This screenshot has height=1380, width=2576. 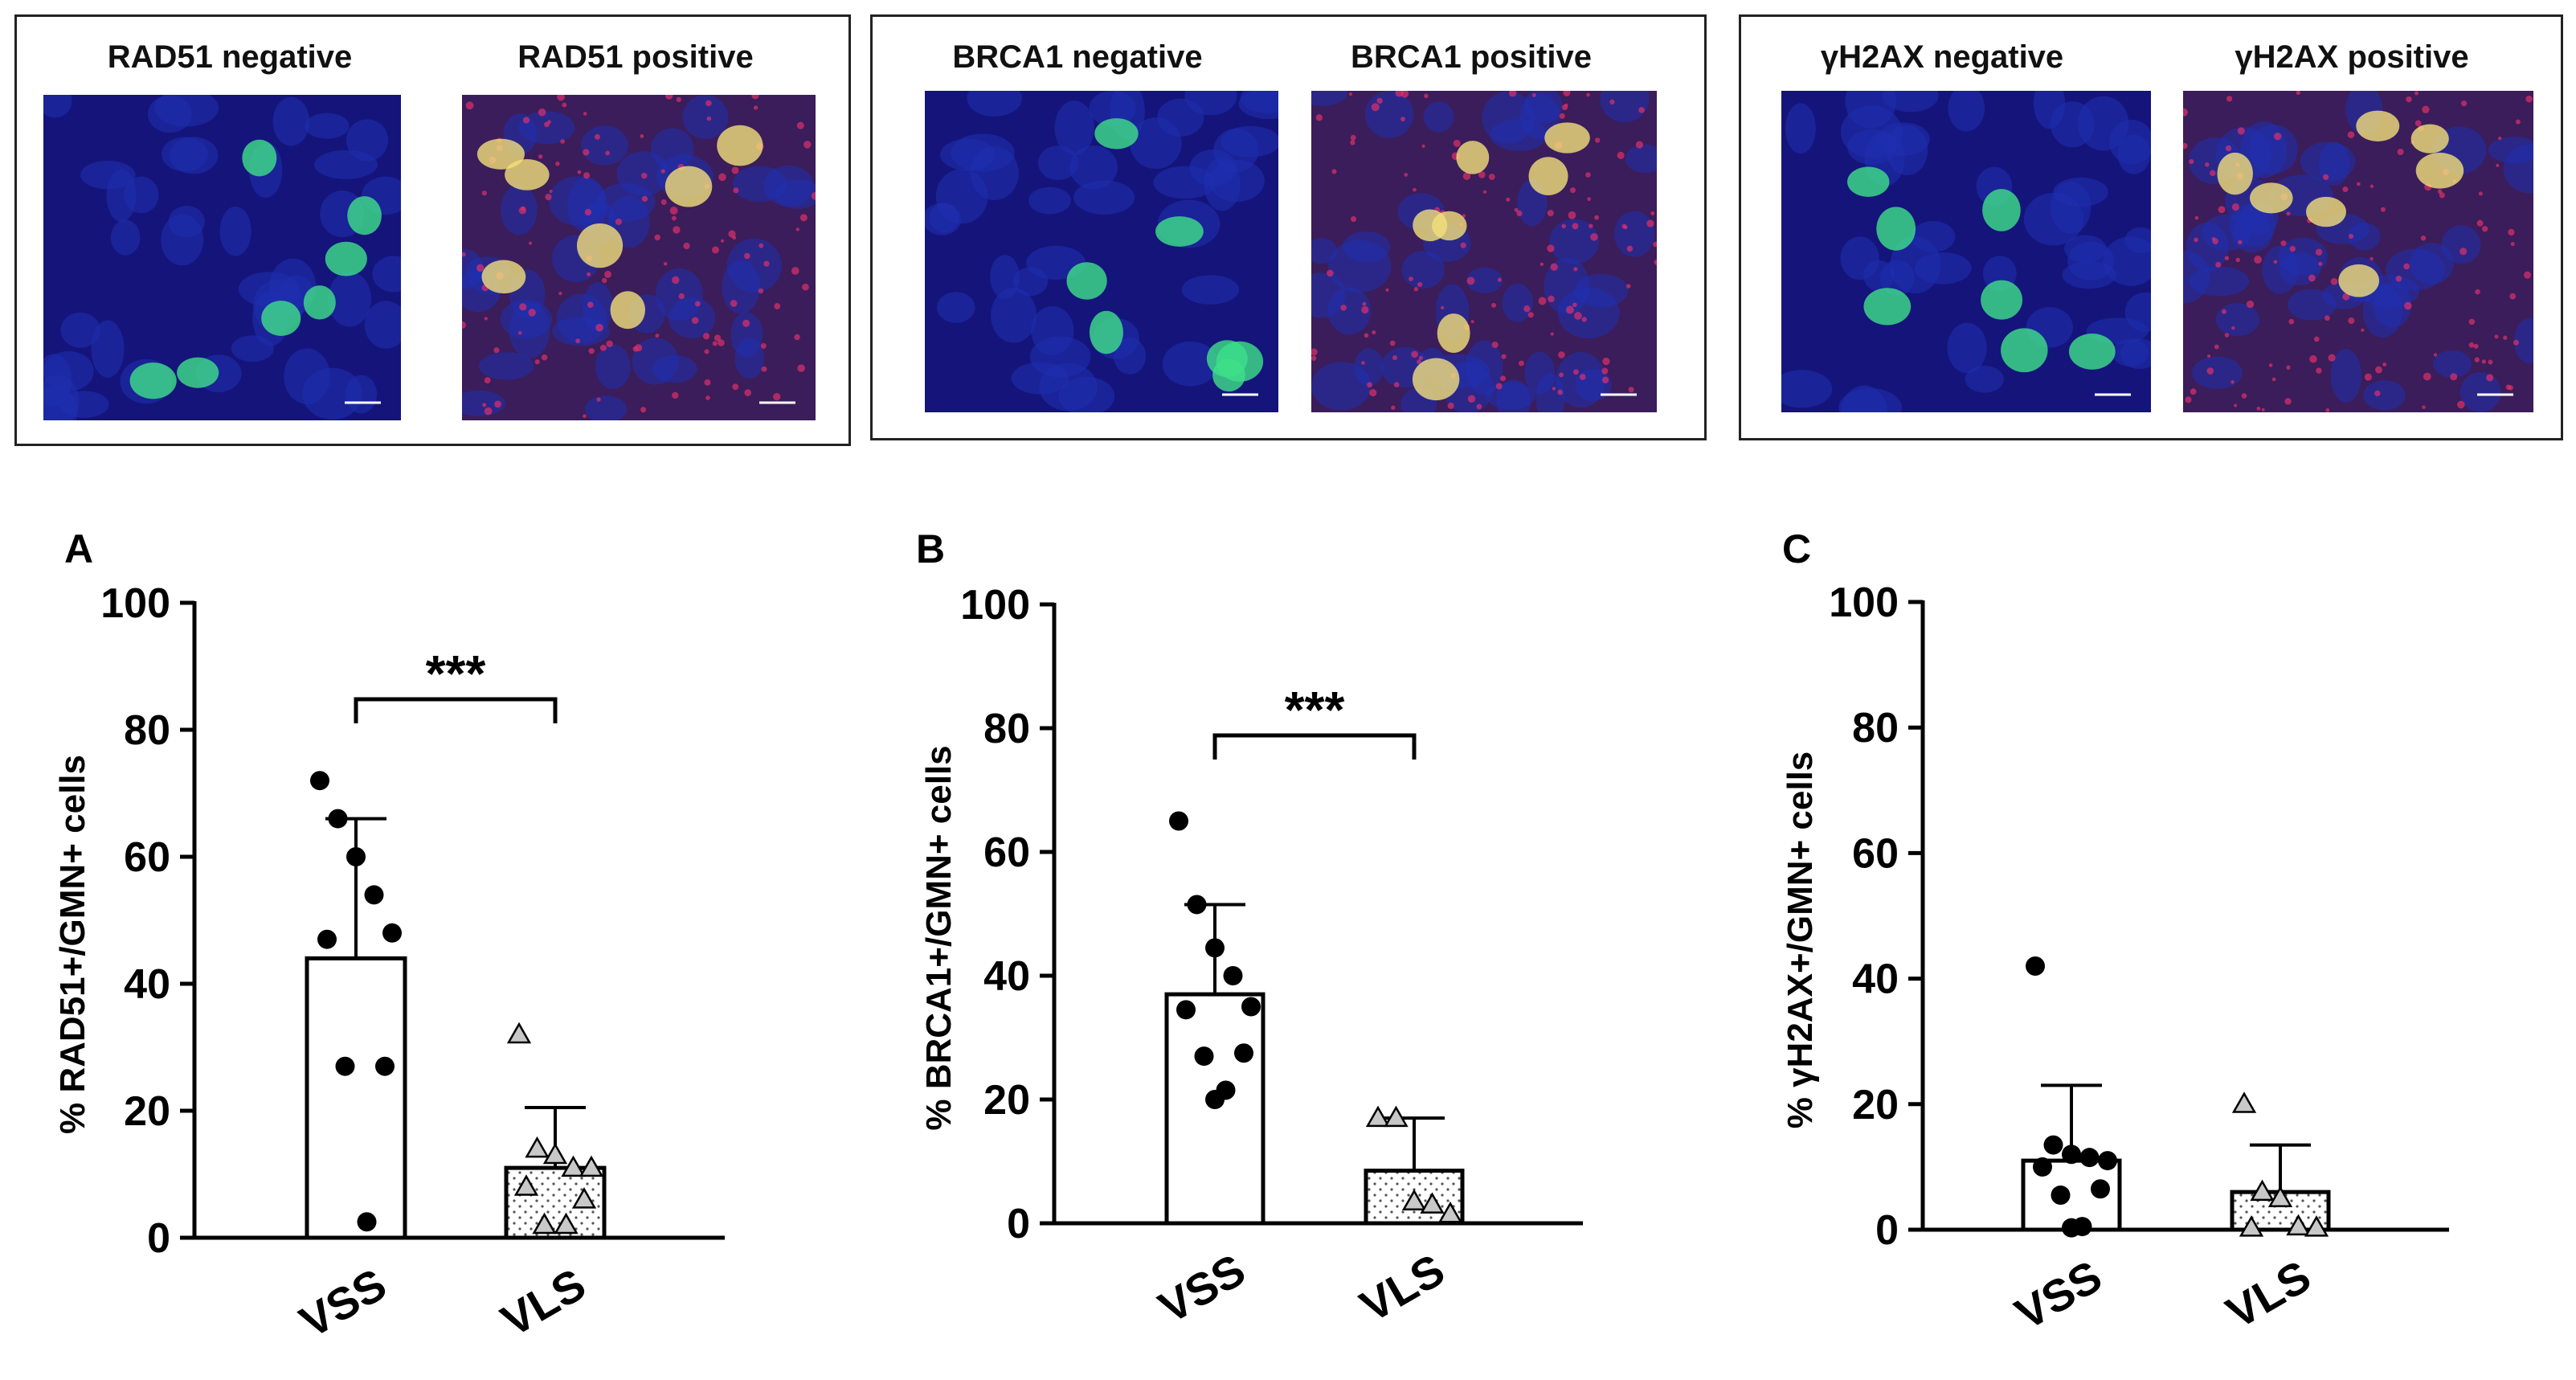 I want to click on micrograph-title-brca1-positive: BRCA1 positive, so click(x=1471, y=57).